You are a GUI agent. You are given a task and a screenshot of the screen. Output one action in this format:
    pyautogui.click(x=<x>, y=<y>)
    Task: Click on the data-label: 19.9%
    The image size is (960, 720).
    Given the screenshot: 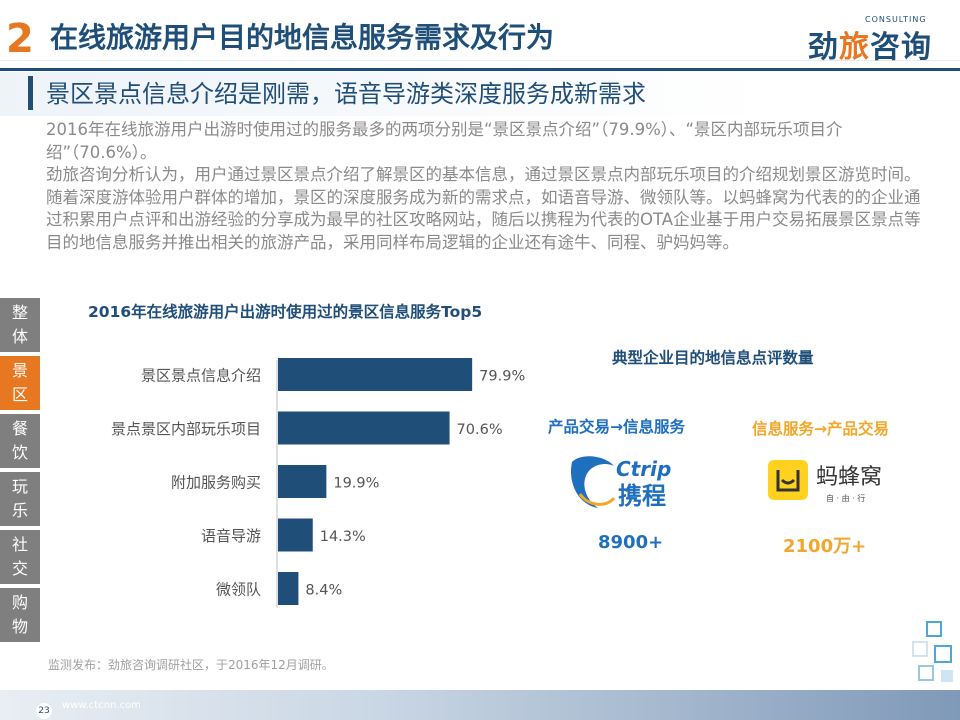 What is the action you would take?
    pyautogui.click(x=356, y=484)
    